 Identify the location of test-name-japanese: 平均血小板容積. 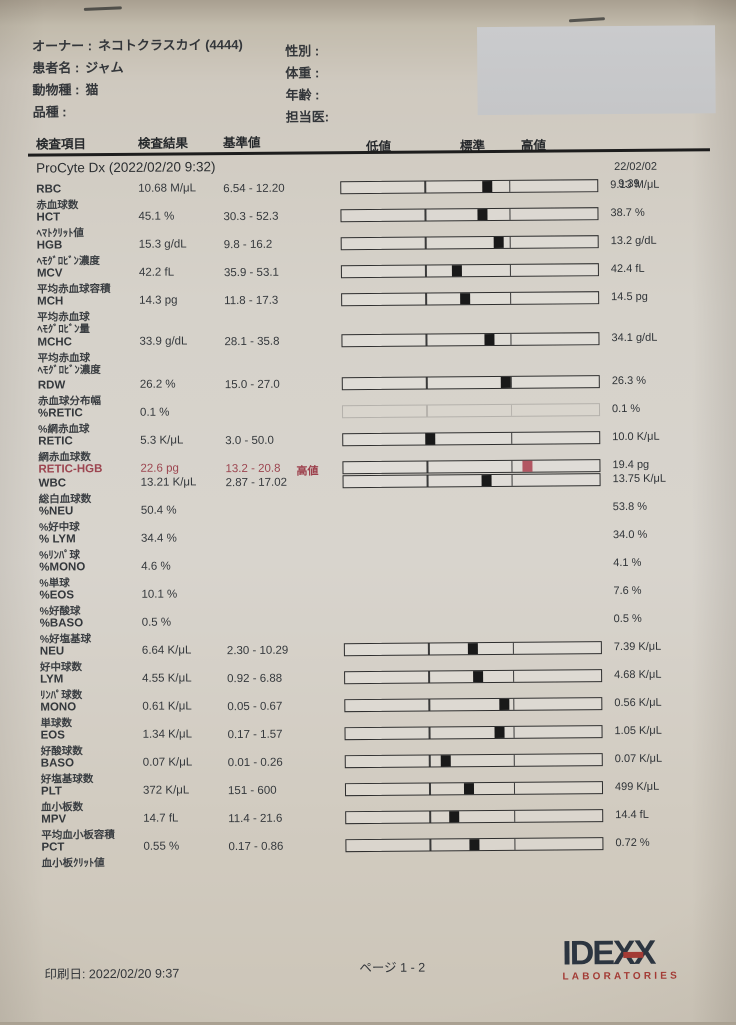
(78, 835).